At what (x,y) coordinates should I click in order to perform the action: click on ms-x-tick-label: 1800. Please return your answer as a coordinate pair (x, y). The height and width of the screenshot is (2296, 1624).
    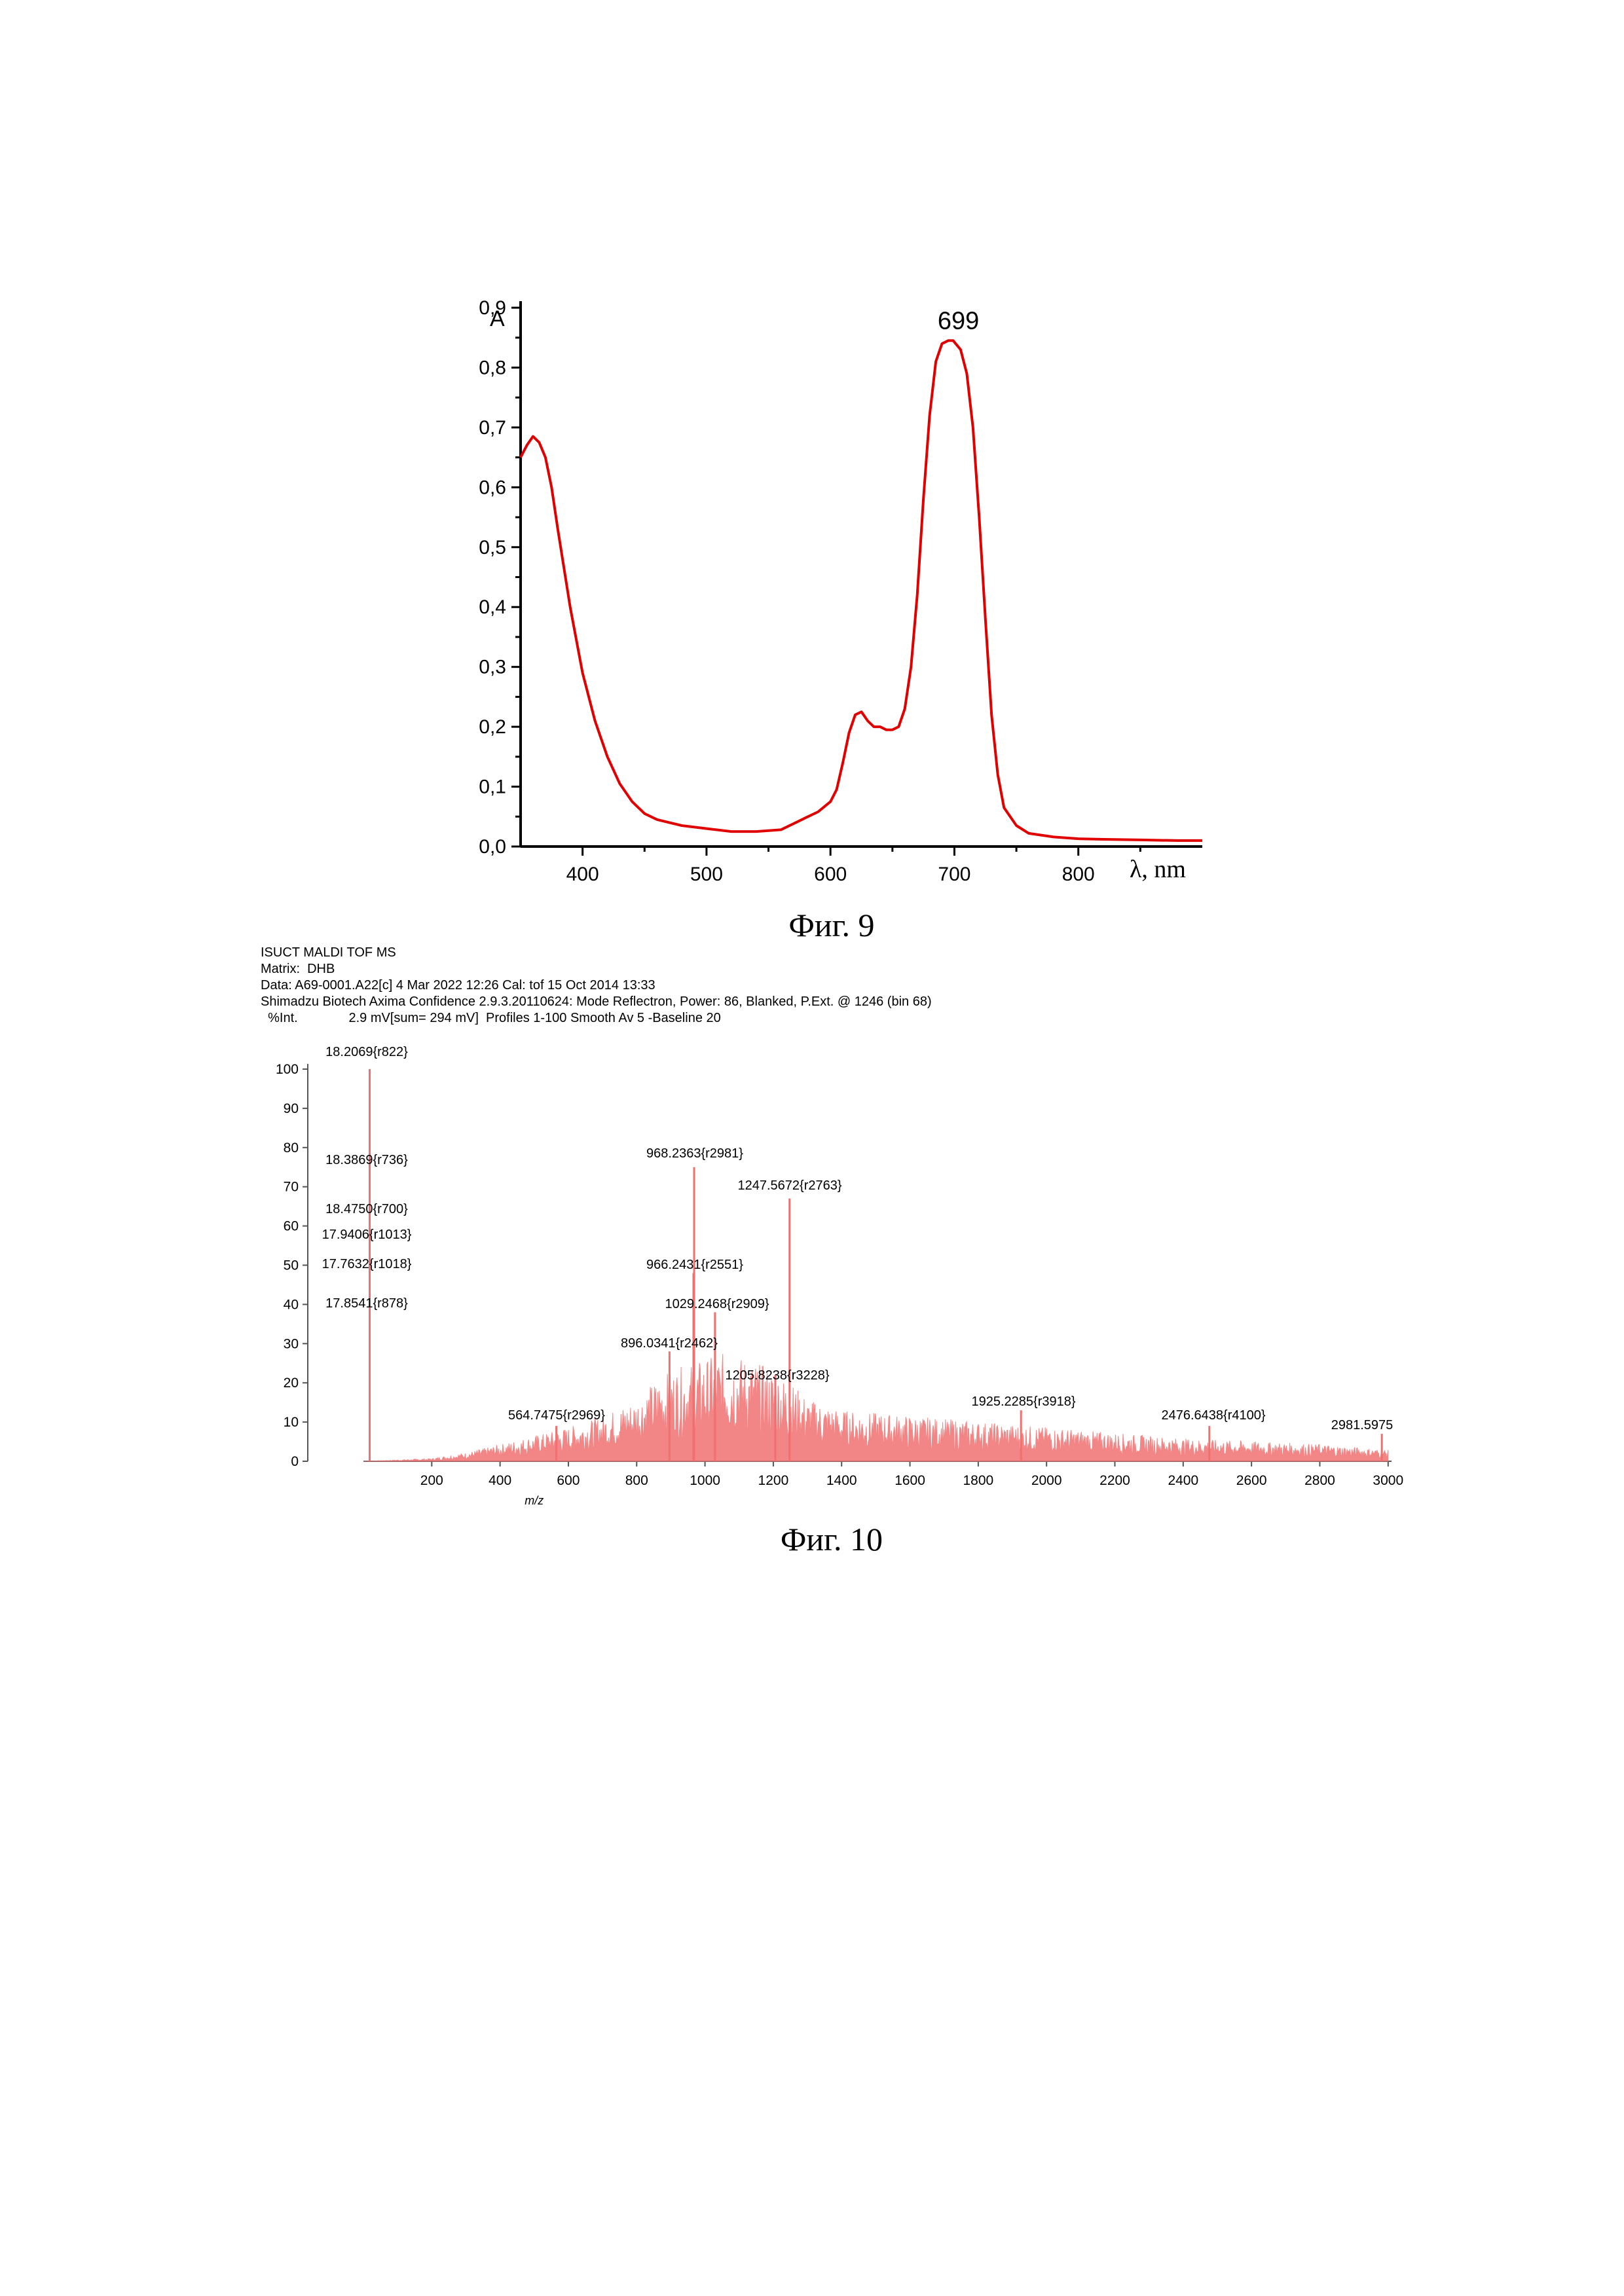
    Looking at the image, I should click on (978, 1480).